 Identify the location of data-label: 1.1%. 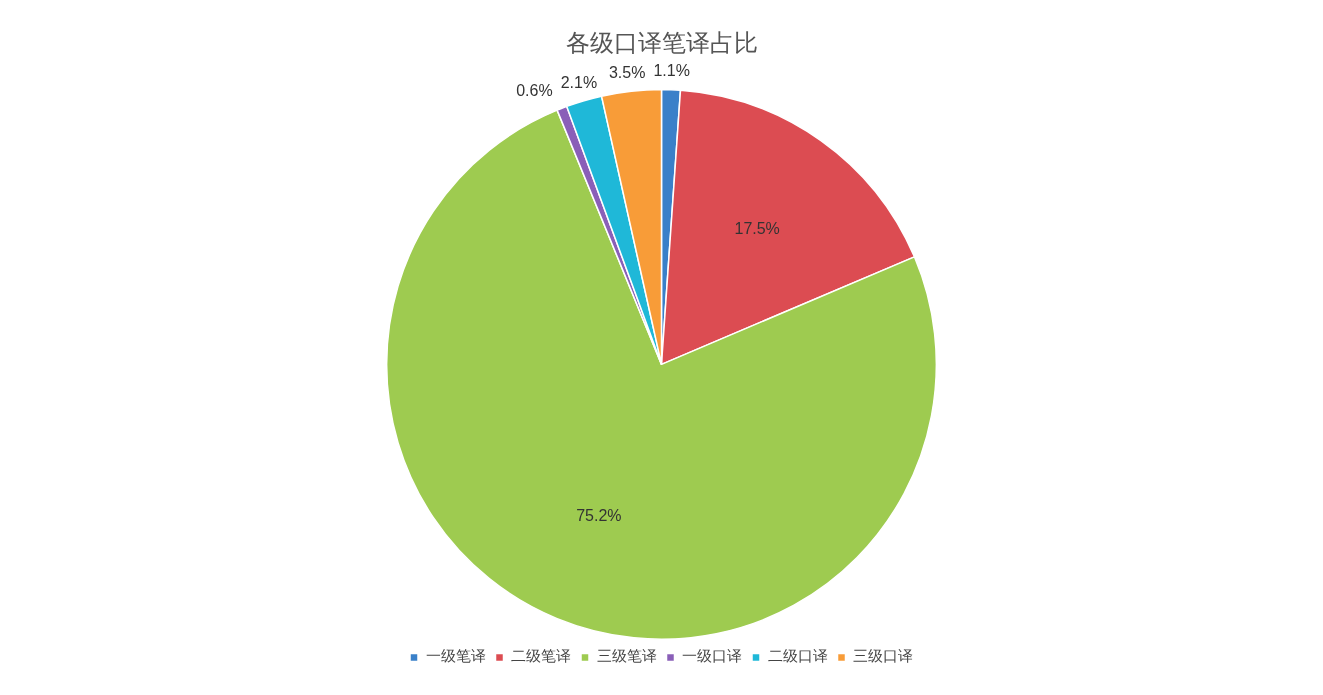
(671, 71).